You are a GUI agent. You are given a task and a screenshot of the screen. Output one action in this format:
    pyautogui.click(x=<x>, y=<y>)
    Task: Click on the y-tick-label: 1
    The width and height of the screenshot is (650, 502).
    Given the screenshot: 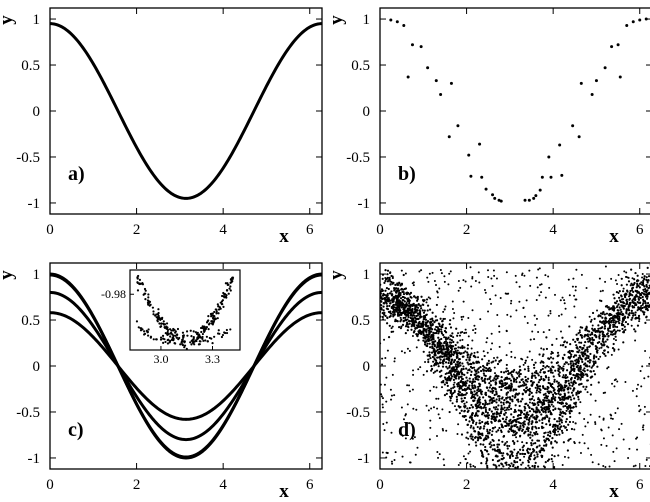 What is the action you would take?
    pyautogui.click(x=37, y=275)
    